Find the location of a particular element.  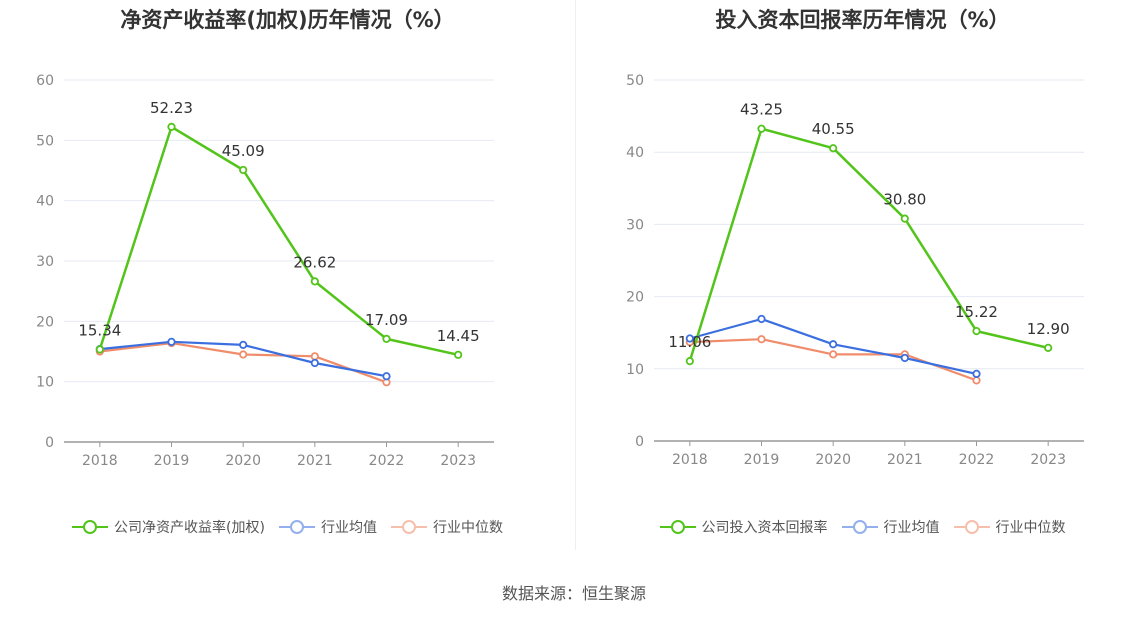

chart-legend: 公司投入资本回报率 行业均值 行业中位数 is located at coordinates (862, 527).